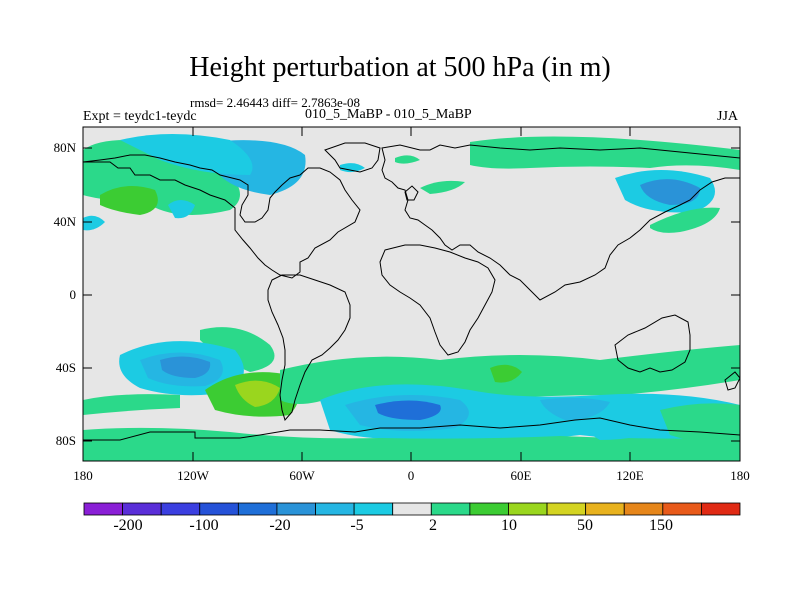  I want to click on coastline-australia, so click(652, 343).